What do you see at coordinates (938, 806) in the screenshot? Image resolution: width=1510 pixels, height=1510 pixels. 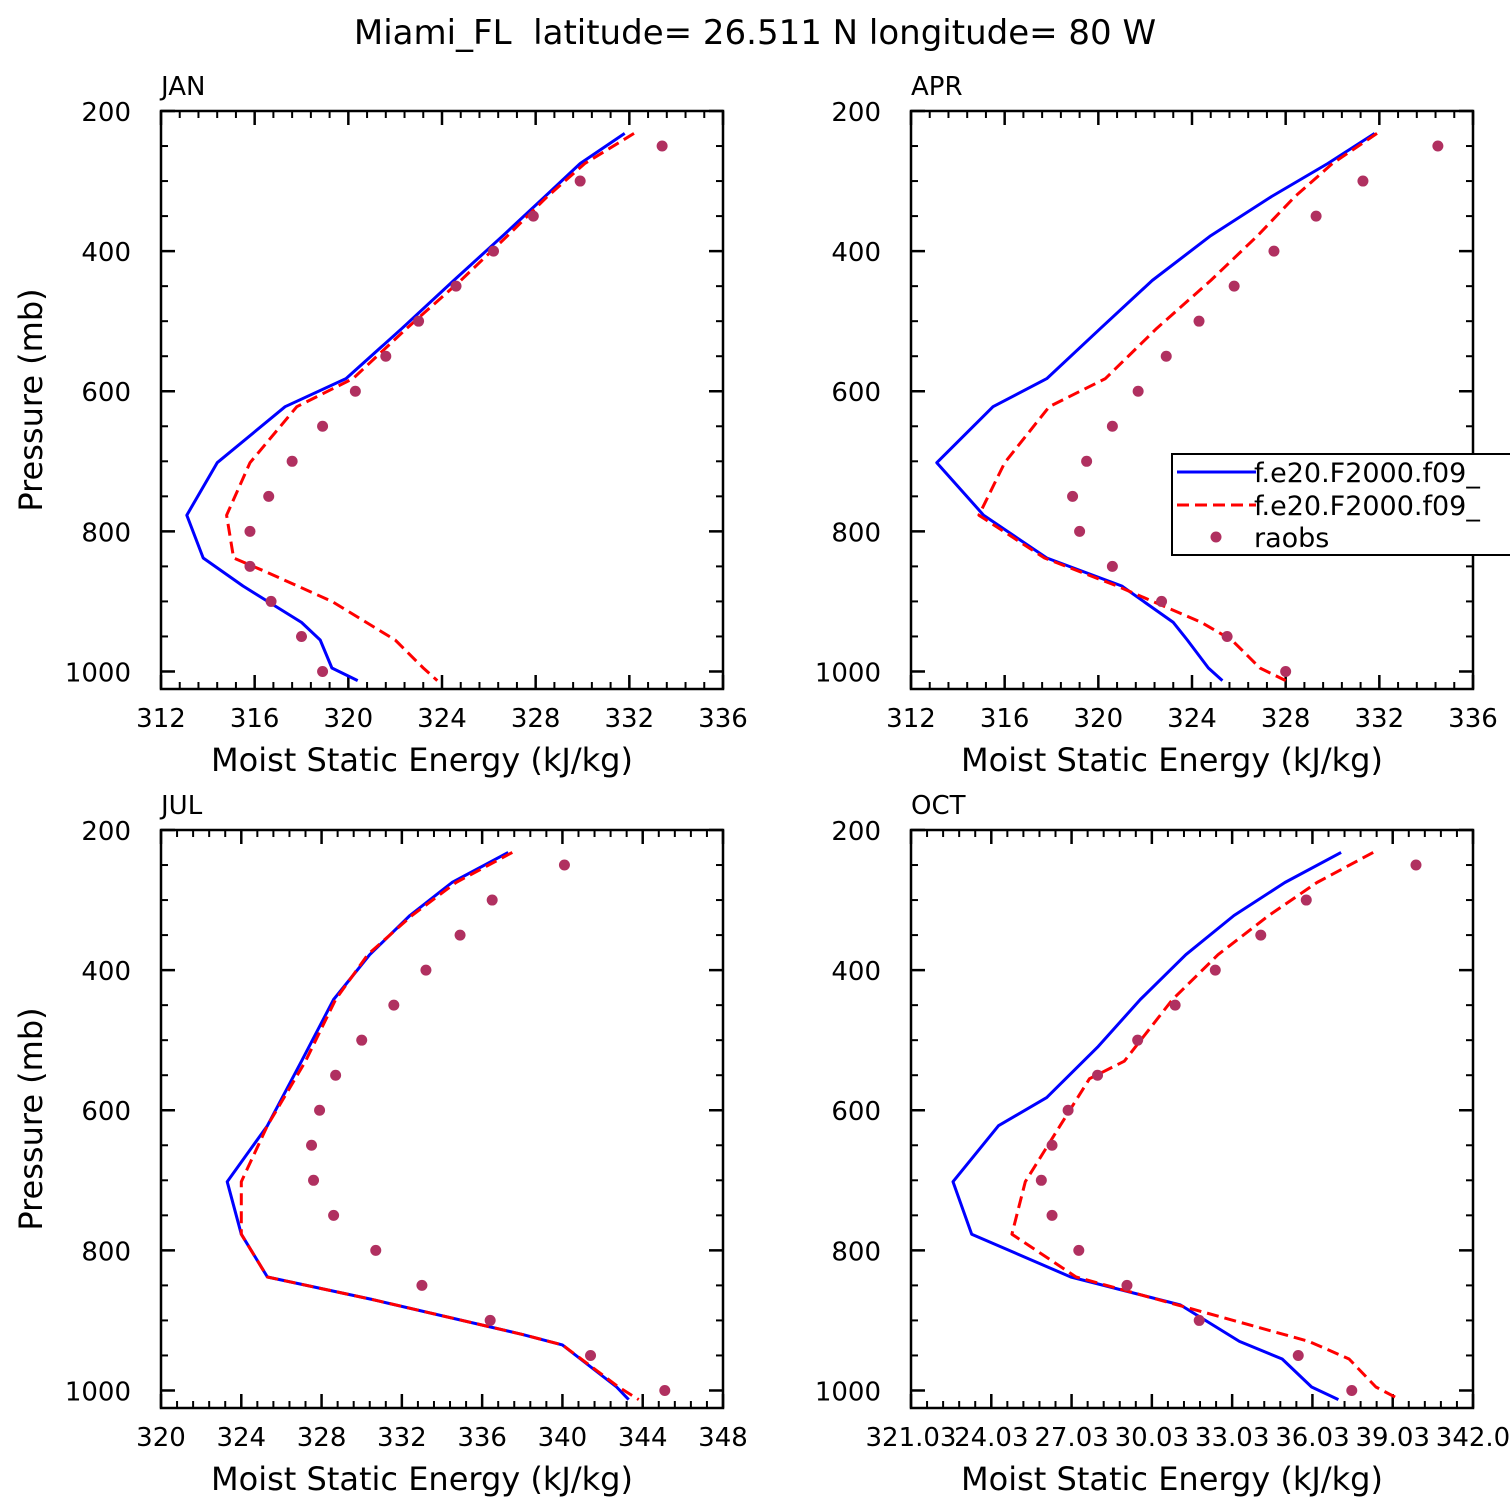 I see `panel-label: OCT` at bounding box center [938, 806].